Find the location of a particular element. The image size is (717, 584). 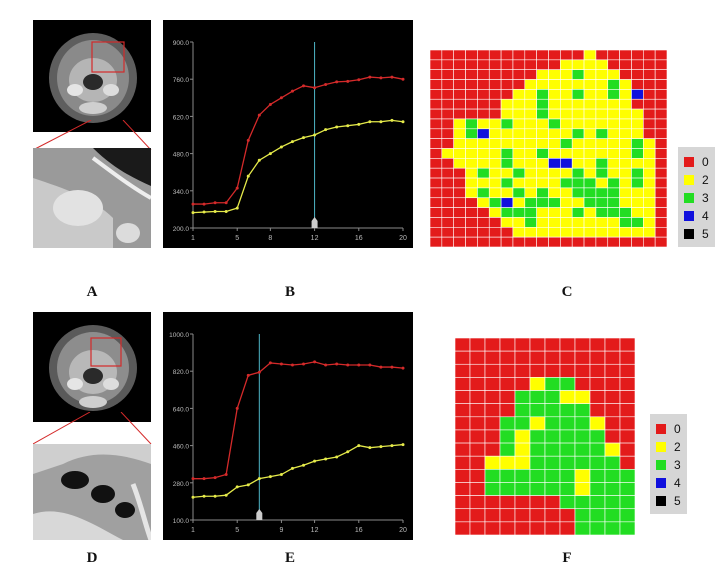

panel-label-c: C is located at coordinates (567, 292).